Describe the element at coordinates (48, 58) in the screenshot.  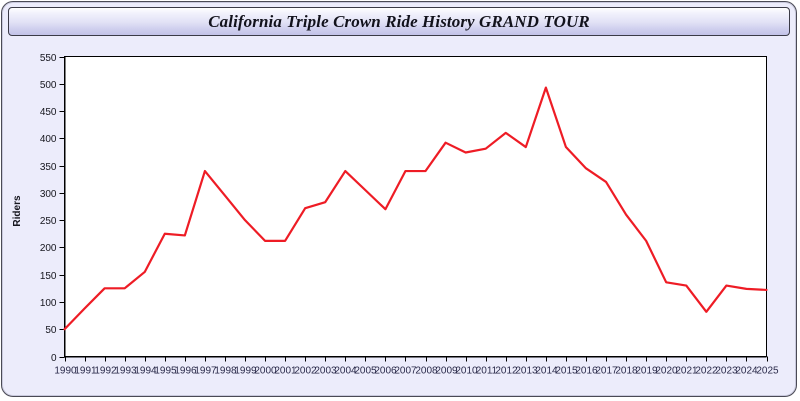
I see `y-tick-label: 550` at that location.